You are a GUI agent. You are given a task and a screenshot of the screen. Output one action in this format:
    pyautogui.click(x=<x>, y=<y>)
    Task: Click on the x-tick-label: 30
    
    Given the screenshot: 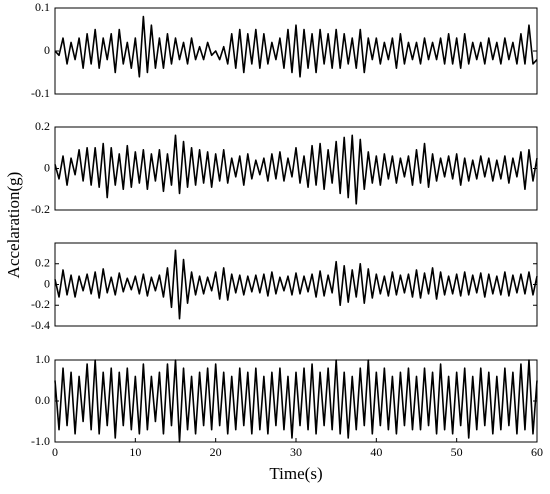 What is the action you would take?
    pyautogui.click(x=296, y=452)
    